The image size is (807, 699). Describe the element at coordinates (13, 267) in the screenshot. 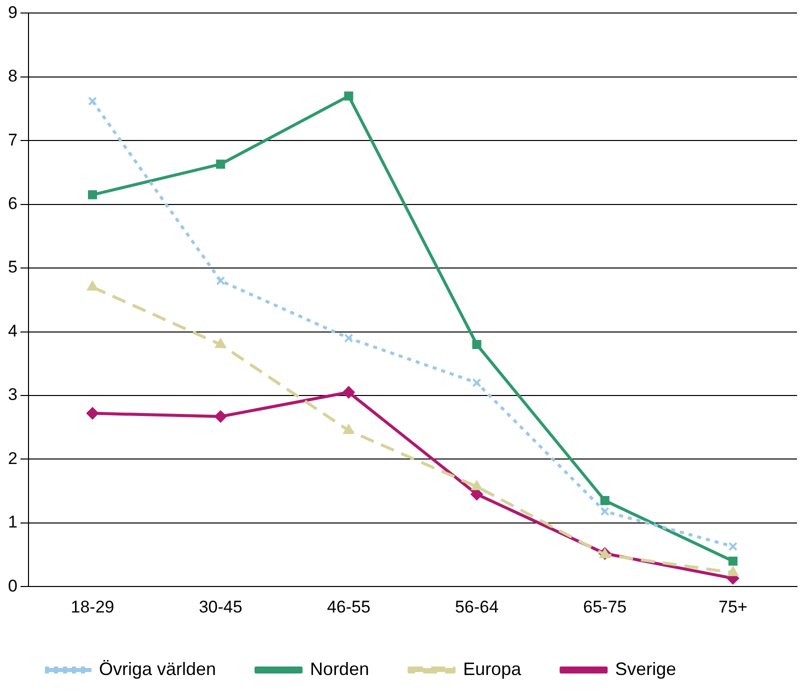

I see `y-tick-label: 5` at that location.